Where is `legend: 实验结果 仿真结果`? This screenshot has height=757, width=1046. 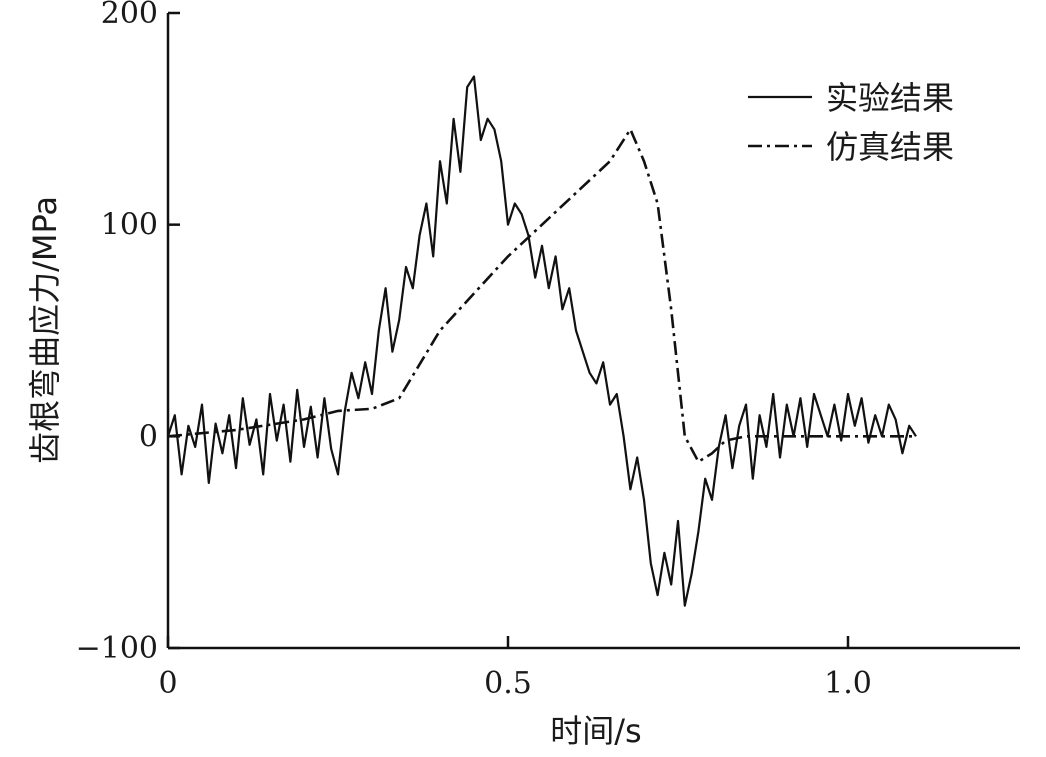
legend: 实验结果 仿真结果 is located at coordinates (851, 122).